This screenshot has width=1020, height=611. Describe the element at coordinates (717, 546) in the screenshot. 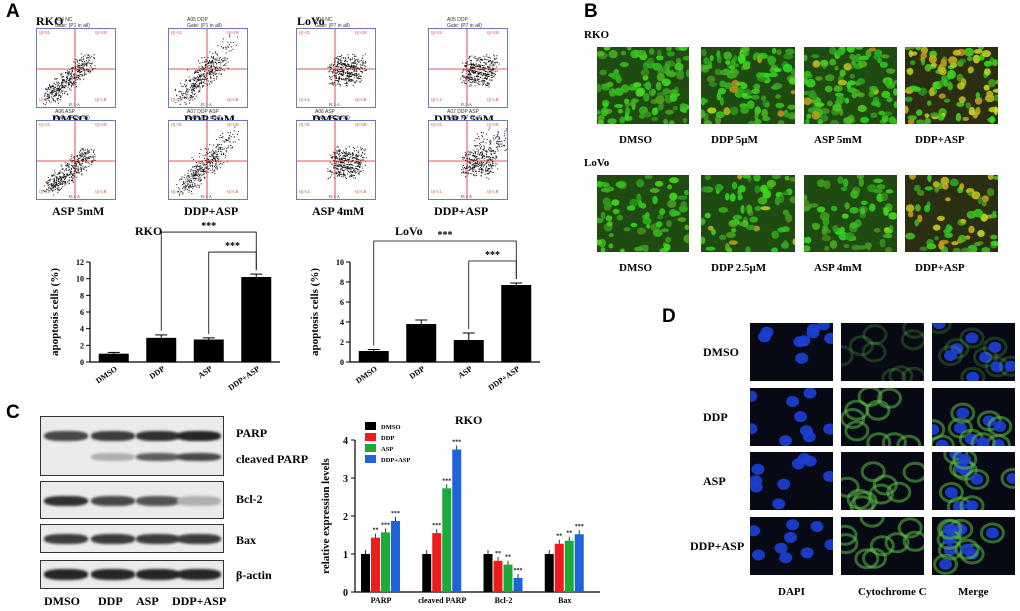

I see `confocal-row-label: DDP+ASP` at that location.